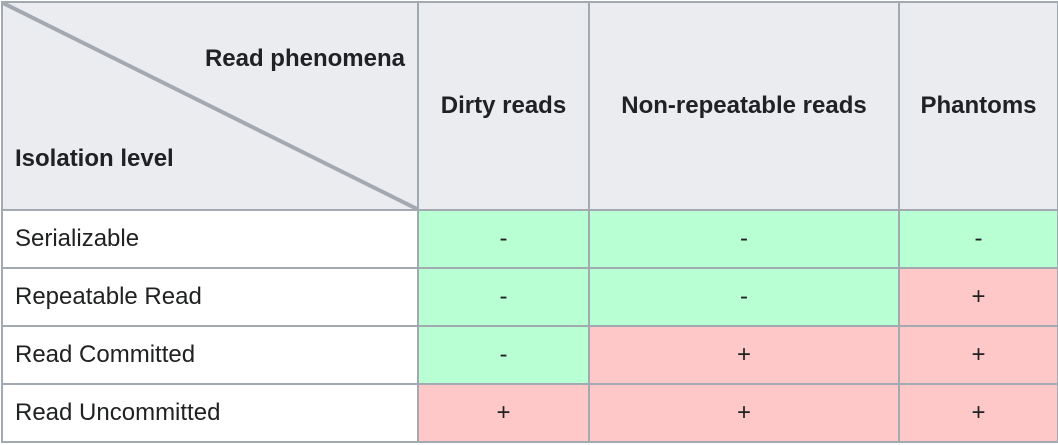  Describe the element at coordinates (210, 413) in the screenshot. I see `row-label-read-uncommitted: Read Uncommitted` at that location.